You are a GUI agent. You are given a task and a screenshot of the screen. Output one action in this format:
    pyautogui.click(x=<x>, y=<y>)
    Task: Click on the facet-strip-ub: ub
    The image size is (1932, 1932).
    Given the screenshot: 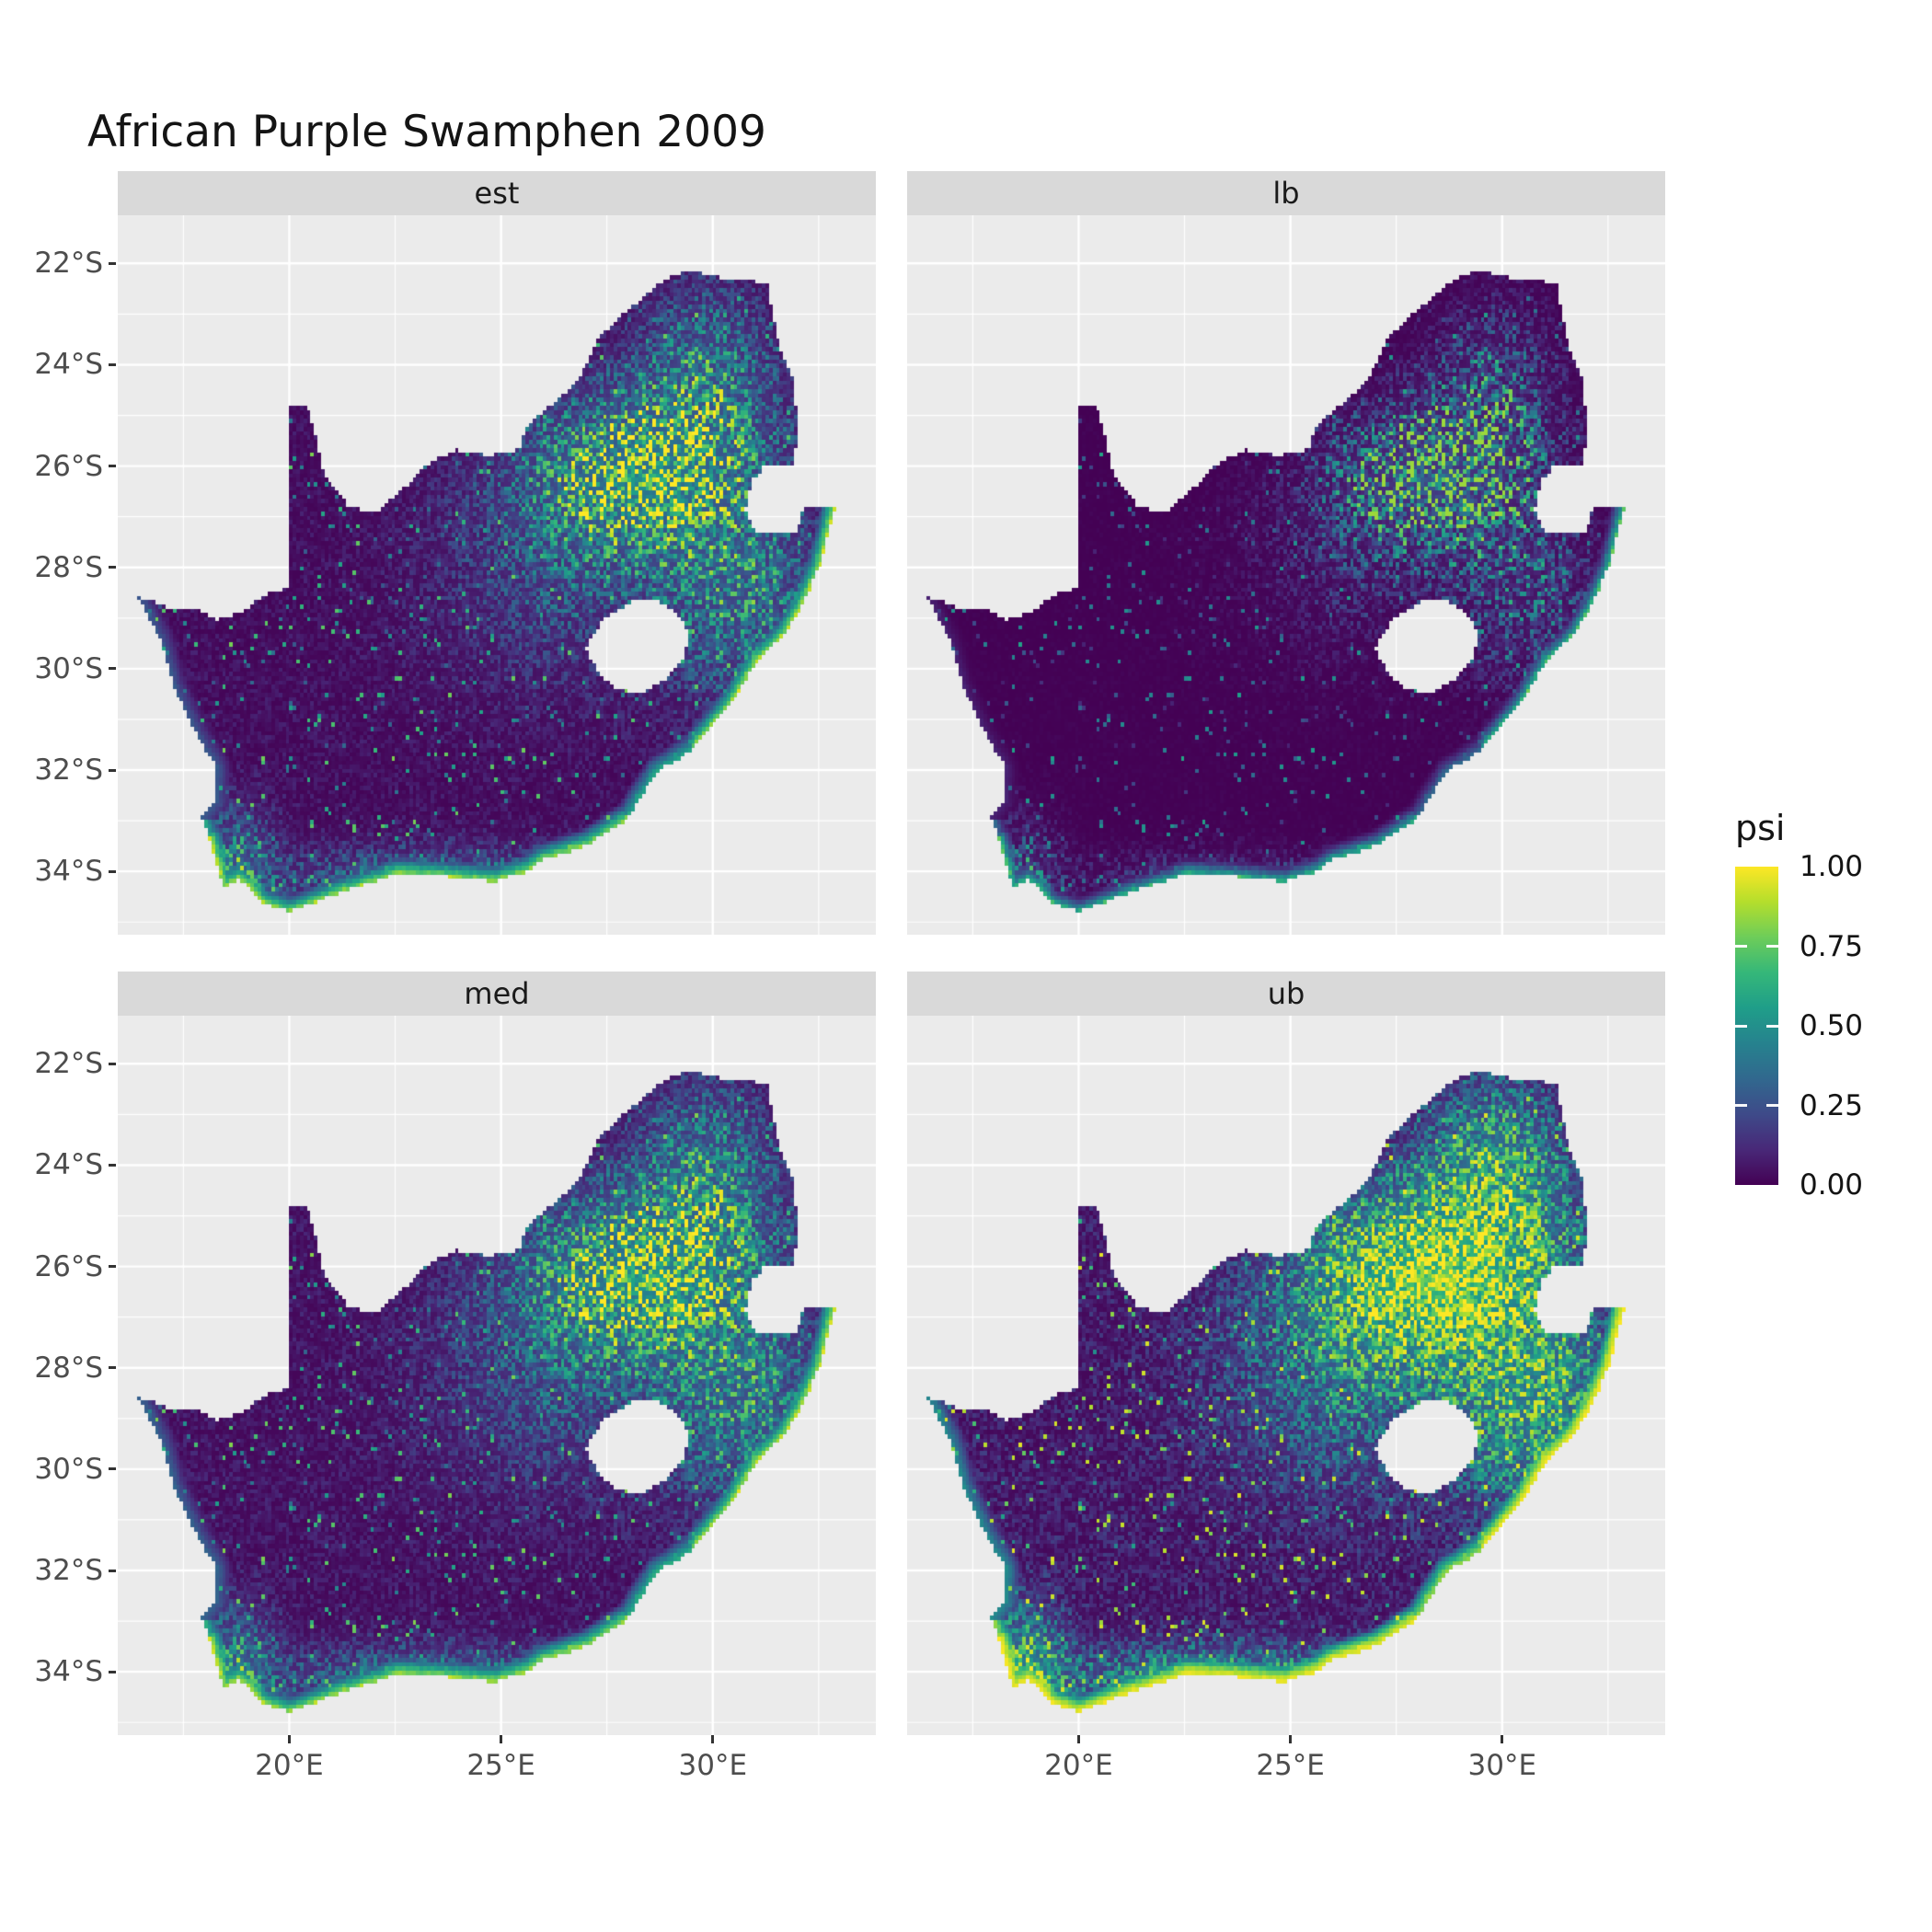 What is the action you would take?
    pyautogui.click(x=1286, y=994)
    